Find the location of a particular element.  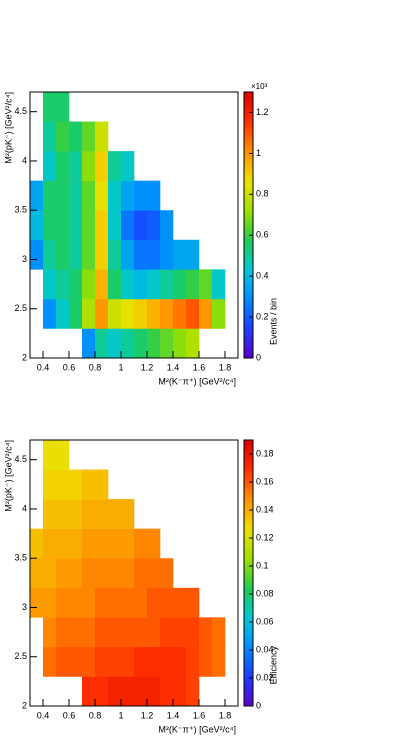

x-tick-label: 0.4 is located at coordinates (43, 367).